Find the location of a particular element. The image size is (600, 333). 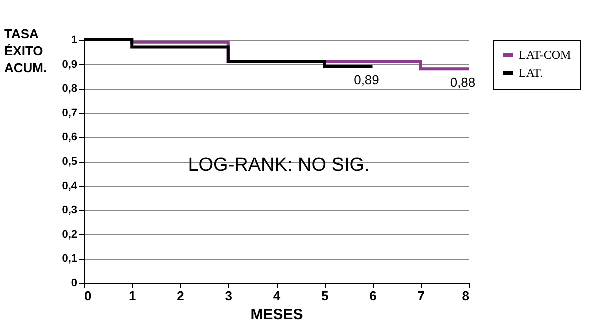

y-tick-label: 0,7 is located at coordinates (70, 113).